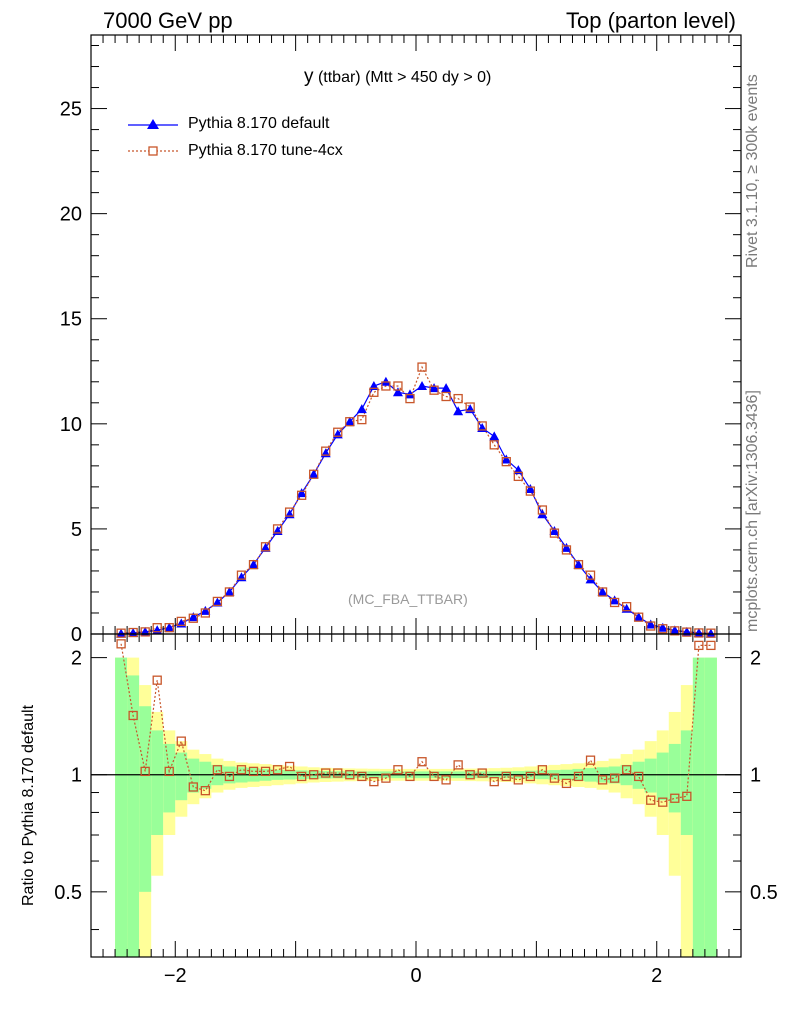 The width and height of the screenshot is (786, 1024). Describe the element at coordinates (76, 530) in the screenshot. I see `main-ytick-label: 5` at that location.